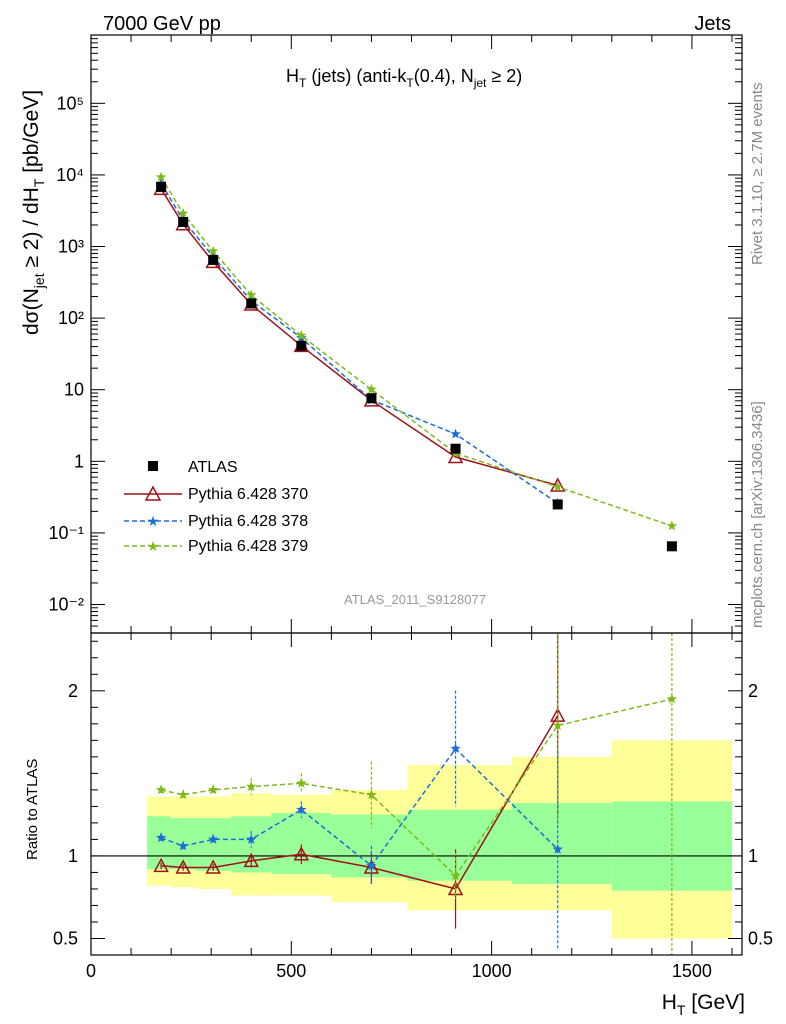 The image size is (786, 1024). What do you see at coordinates (153, 466) in the screenshot?
I see `legend-marker-atlas` at bounding box center [153, 466].